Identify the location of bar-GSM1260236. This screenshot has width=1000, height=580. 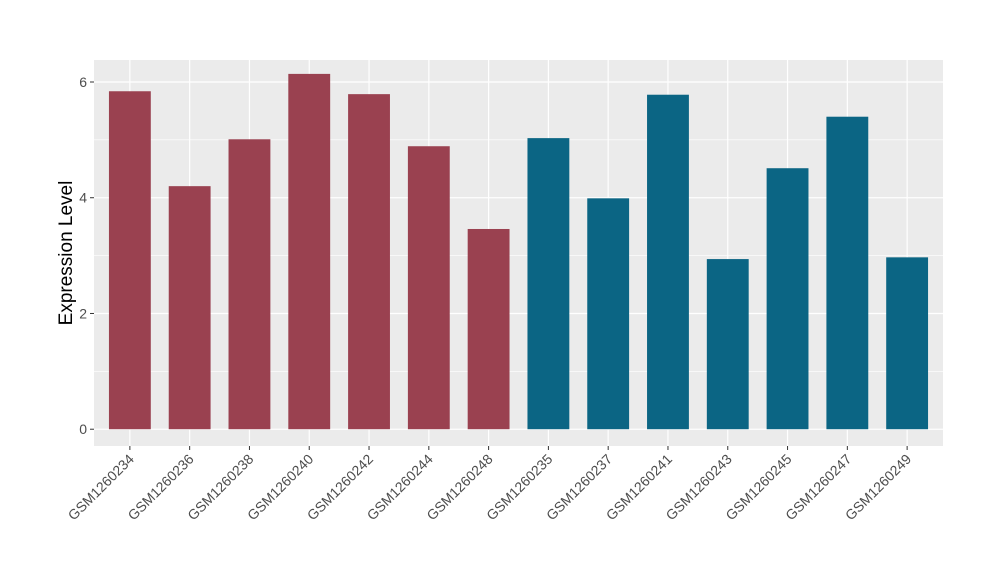
(189, 308).